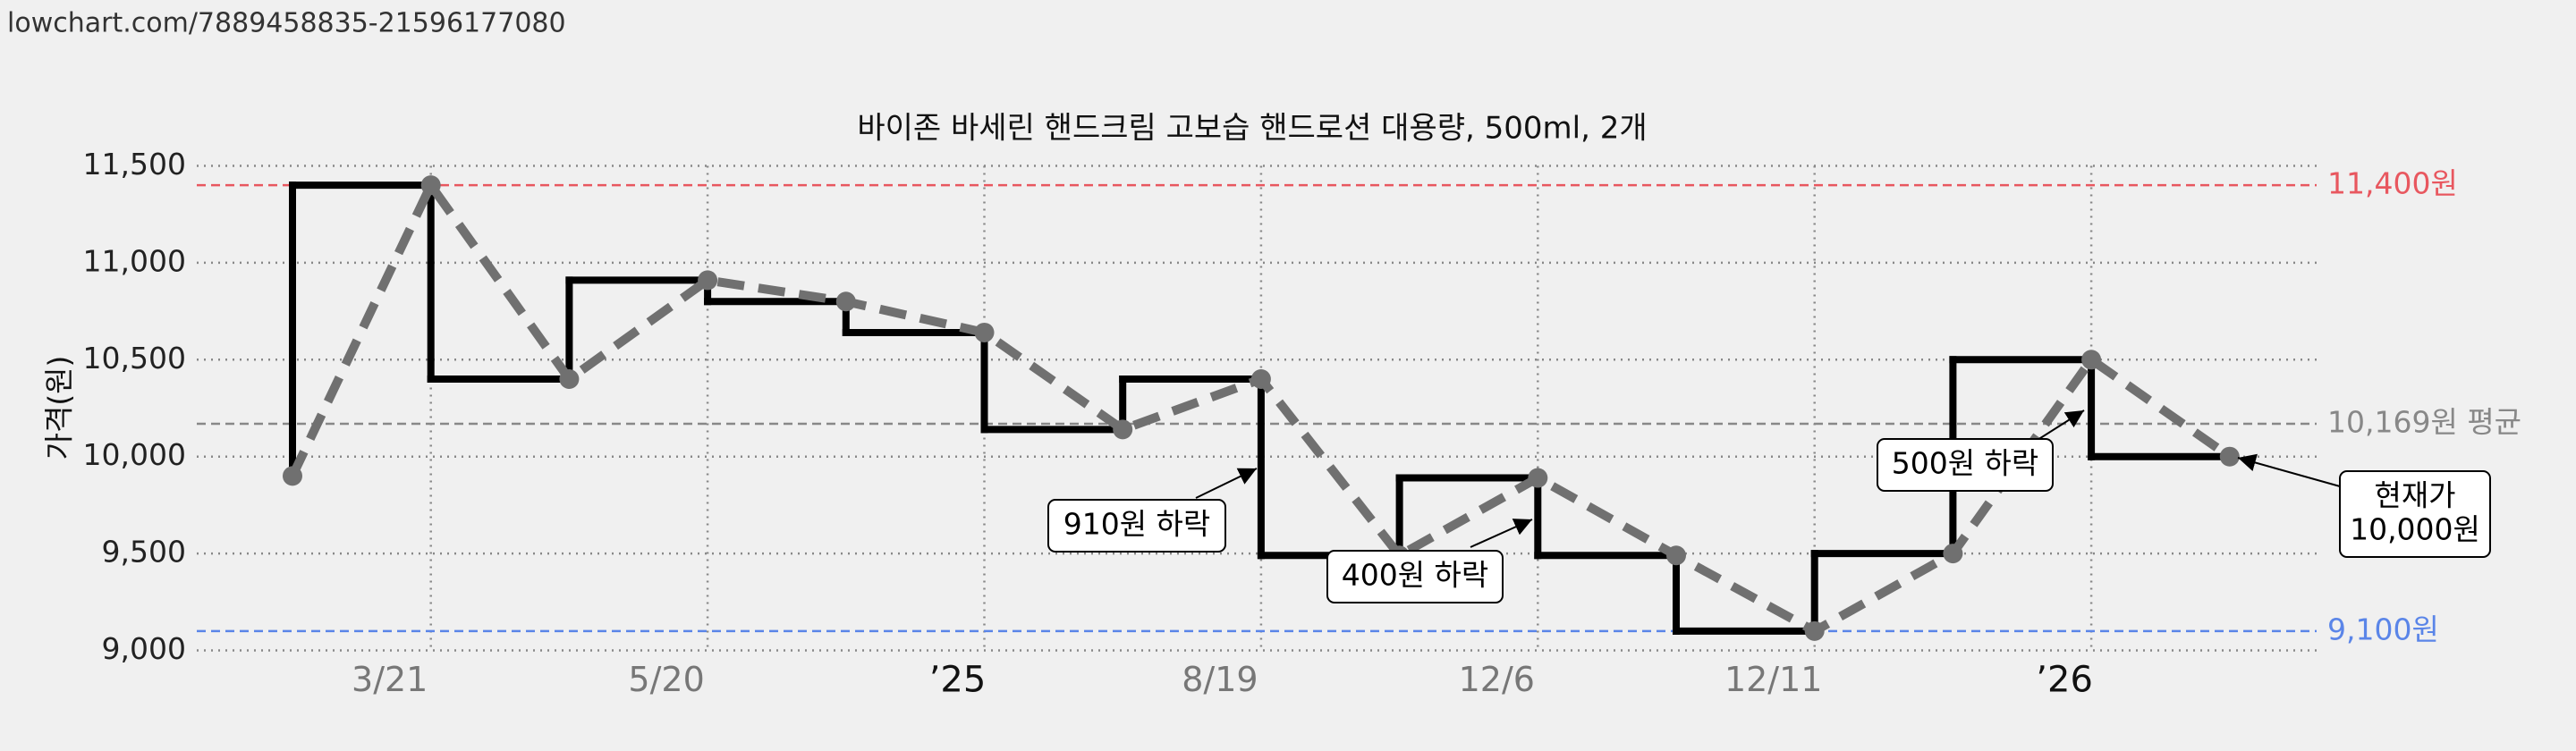  What do you see at coordinates (1252, 129) in the screenshot?
I see `chart-title: 바이존 바세린 핸드크림 고보습 핸드로션 대용량, 500ml, 2개` at bounding box center [1252, 129].